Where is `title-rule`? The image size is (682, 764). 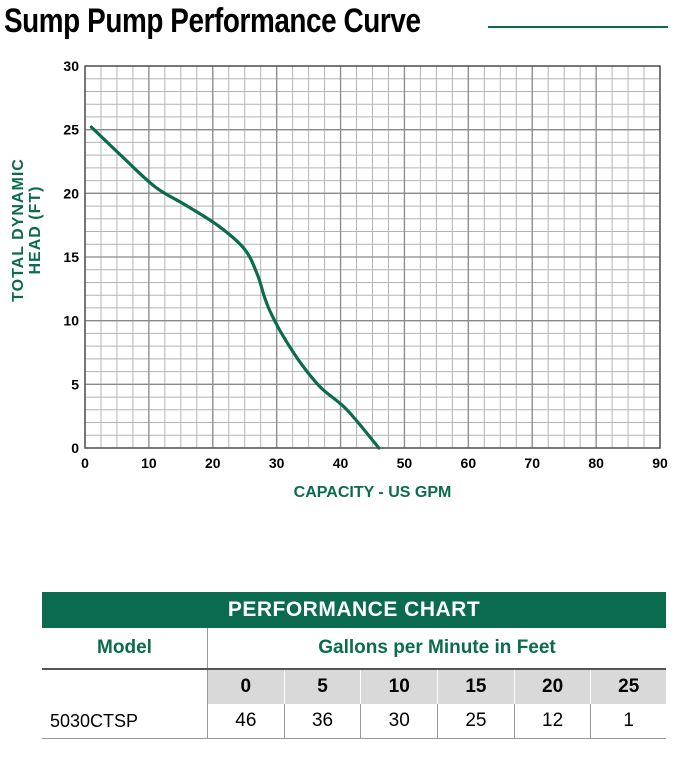
title-rule is located at coordinates (578, 27).